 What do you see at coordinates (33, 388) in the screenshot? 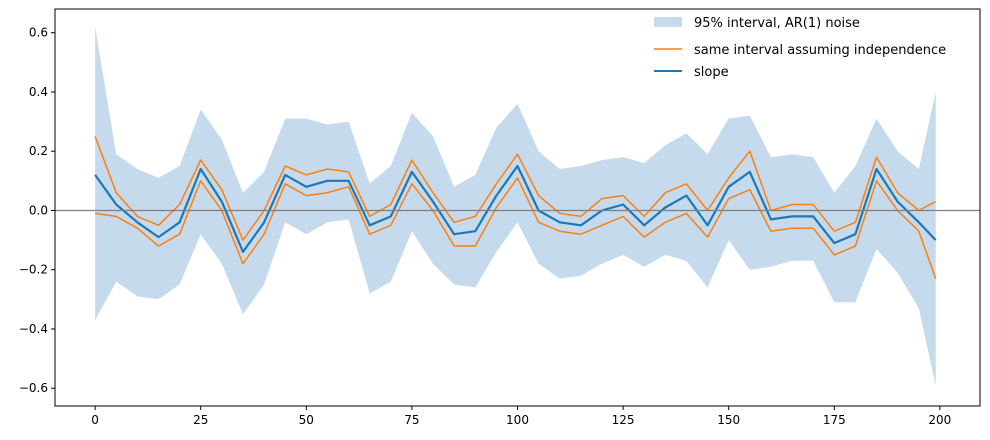
I see `y-tick-label: −0.6` at bounding box center [33, 388].